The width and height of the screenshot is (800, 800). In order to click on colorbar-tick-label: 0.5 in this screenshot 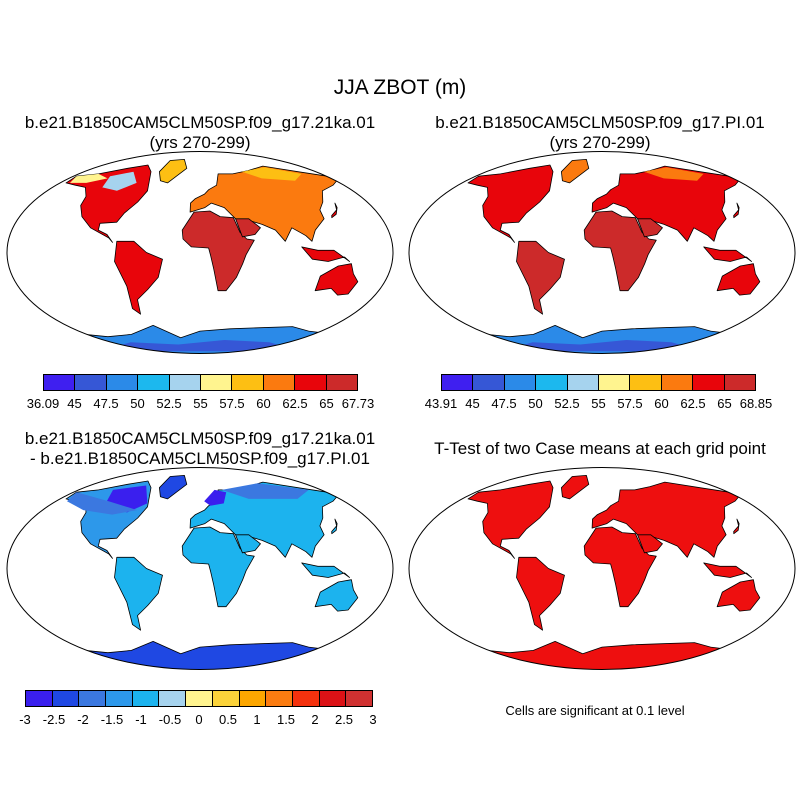, I will do `click(228, 719)`.